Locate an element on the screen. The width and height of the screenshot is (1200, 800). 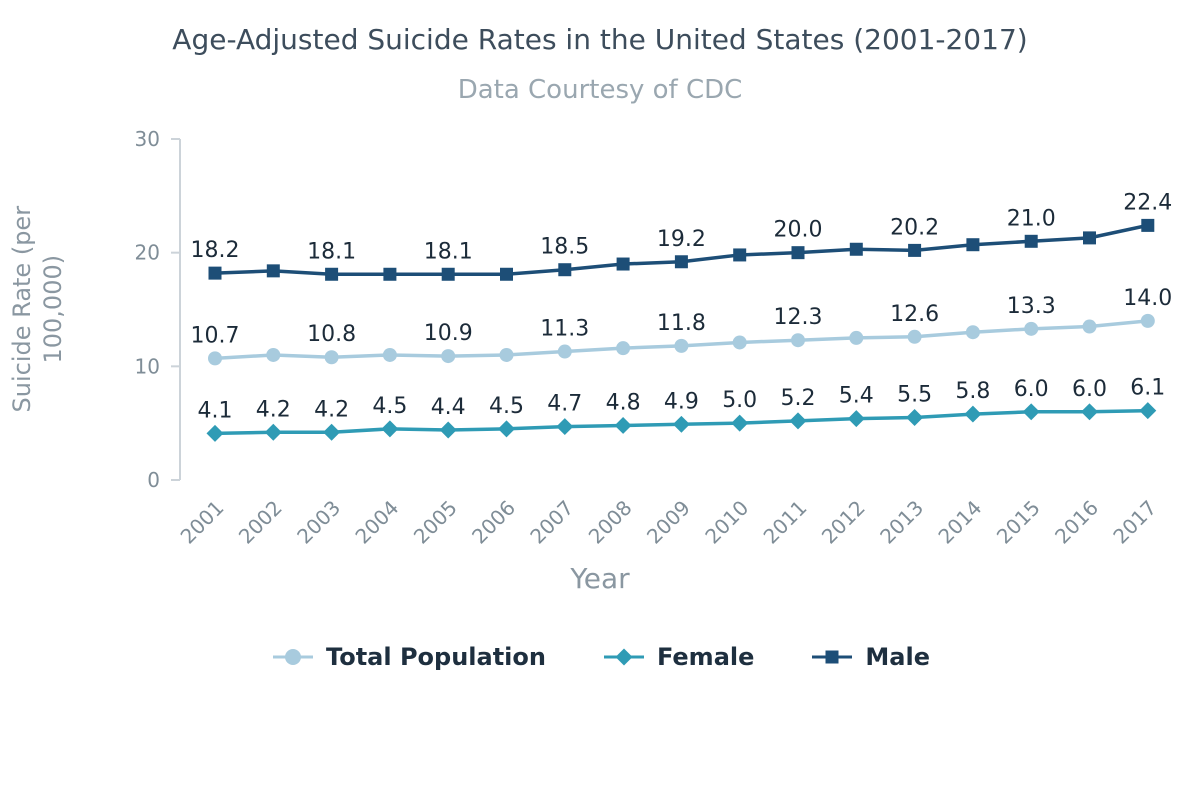
svg-text: 2001 is located at coordinates (202, 521).